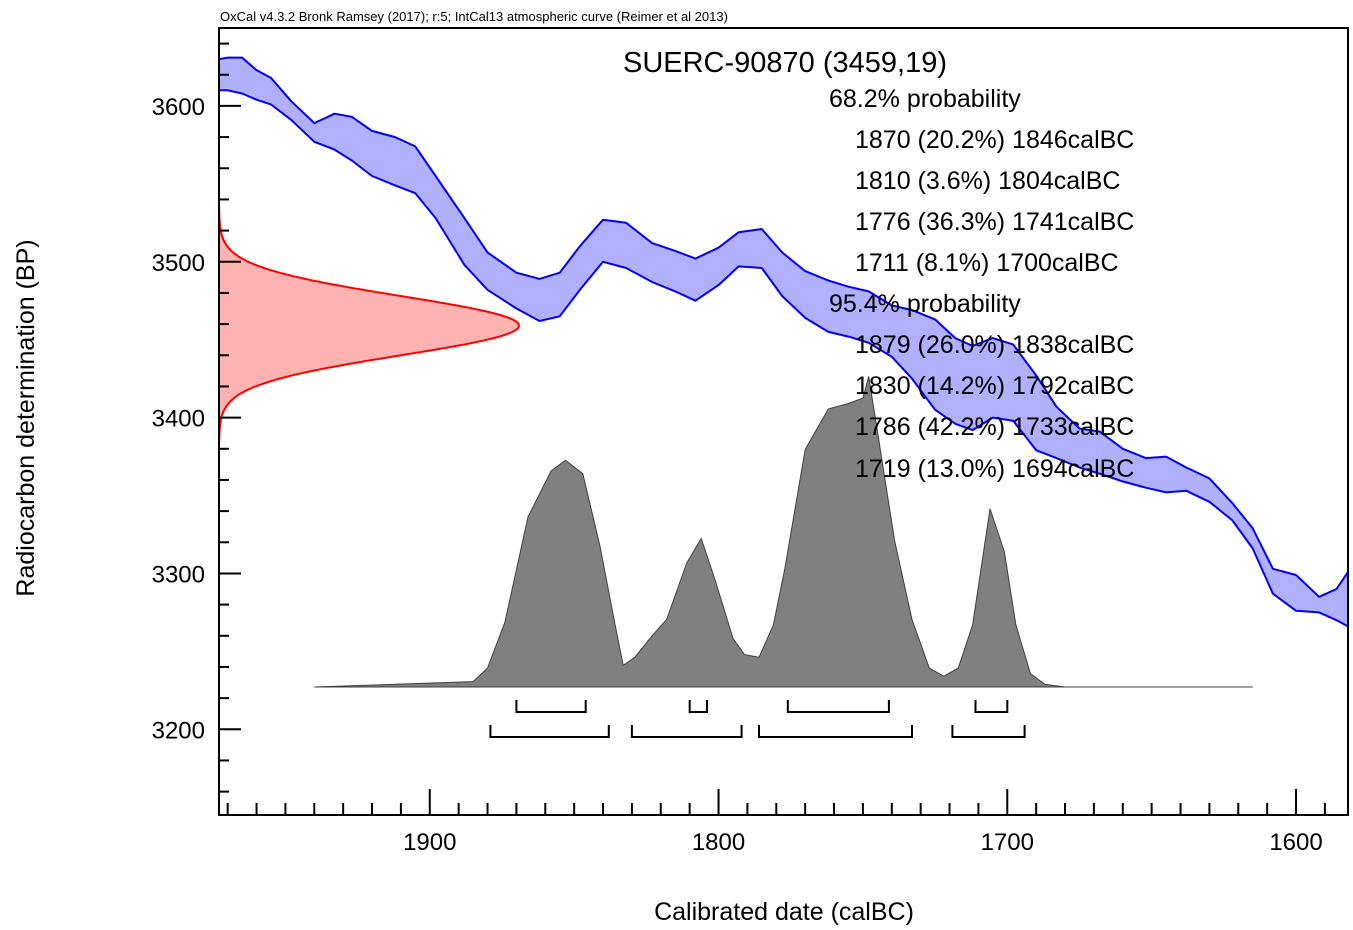 This screenshot has height=930, width=1353. What do you see at coordinates (994, 427) in the screenshot?
I see `prob-line-95-3: 1786 (42.2%) 1733calBC` at bounding box center [994, 427].